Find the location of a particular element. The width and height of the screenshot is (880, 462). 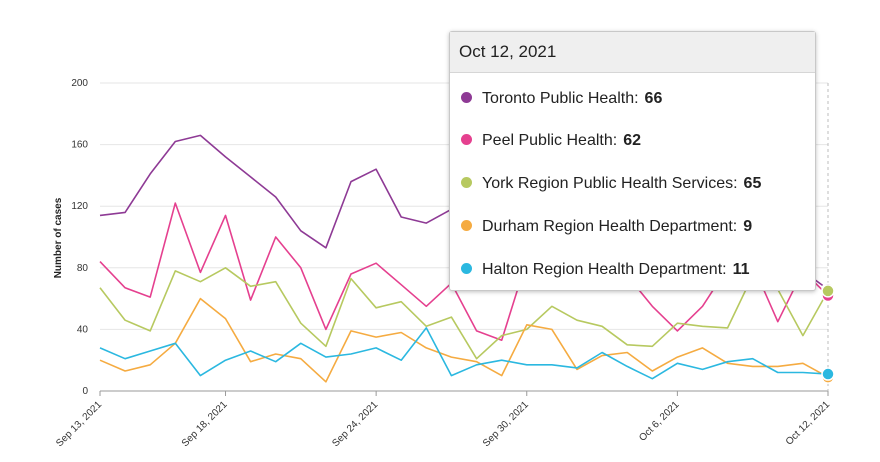

x-tick-label: Sep 30, 2021 is located at coordinates (506, 424).